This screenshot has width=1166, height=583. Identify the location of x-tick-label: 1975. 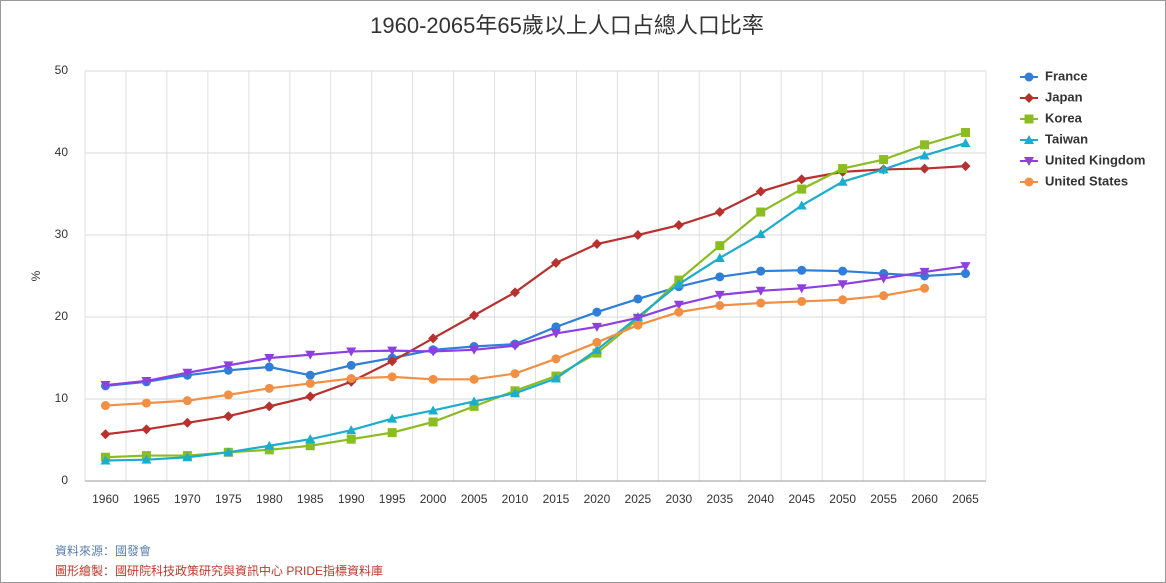
(228, 499).